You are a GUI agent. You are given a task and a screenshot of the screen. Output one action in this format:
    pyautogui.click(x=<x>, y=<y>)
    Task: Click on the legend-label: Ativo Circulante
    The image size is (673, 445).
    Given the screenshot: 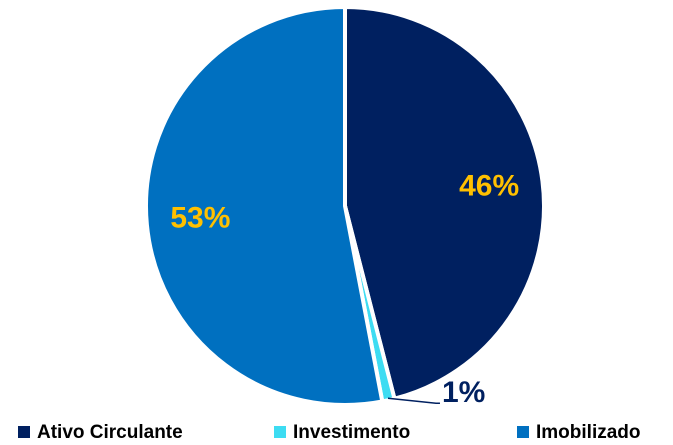 What is the action you would take?
    pyautogui.click(x=110, y=432)
    